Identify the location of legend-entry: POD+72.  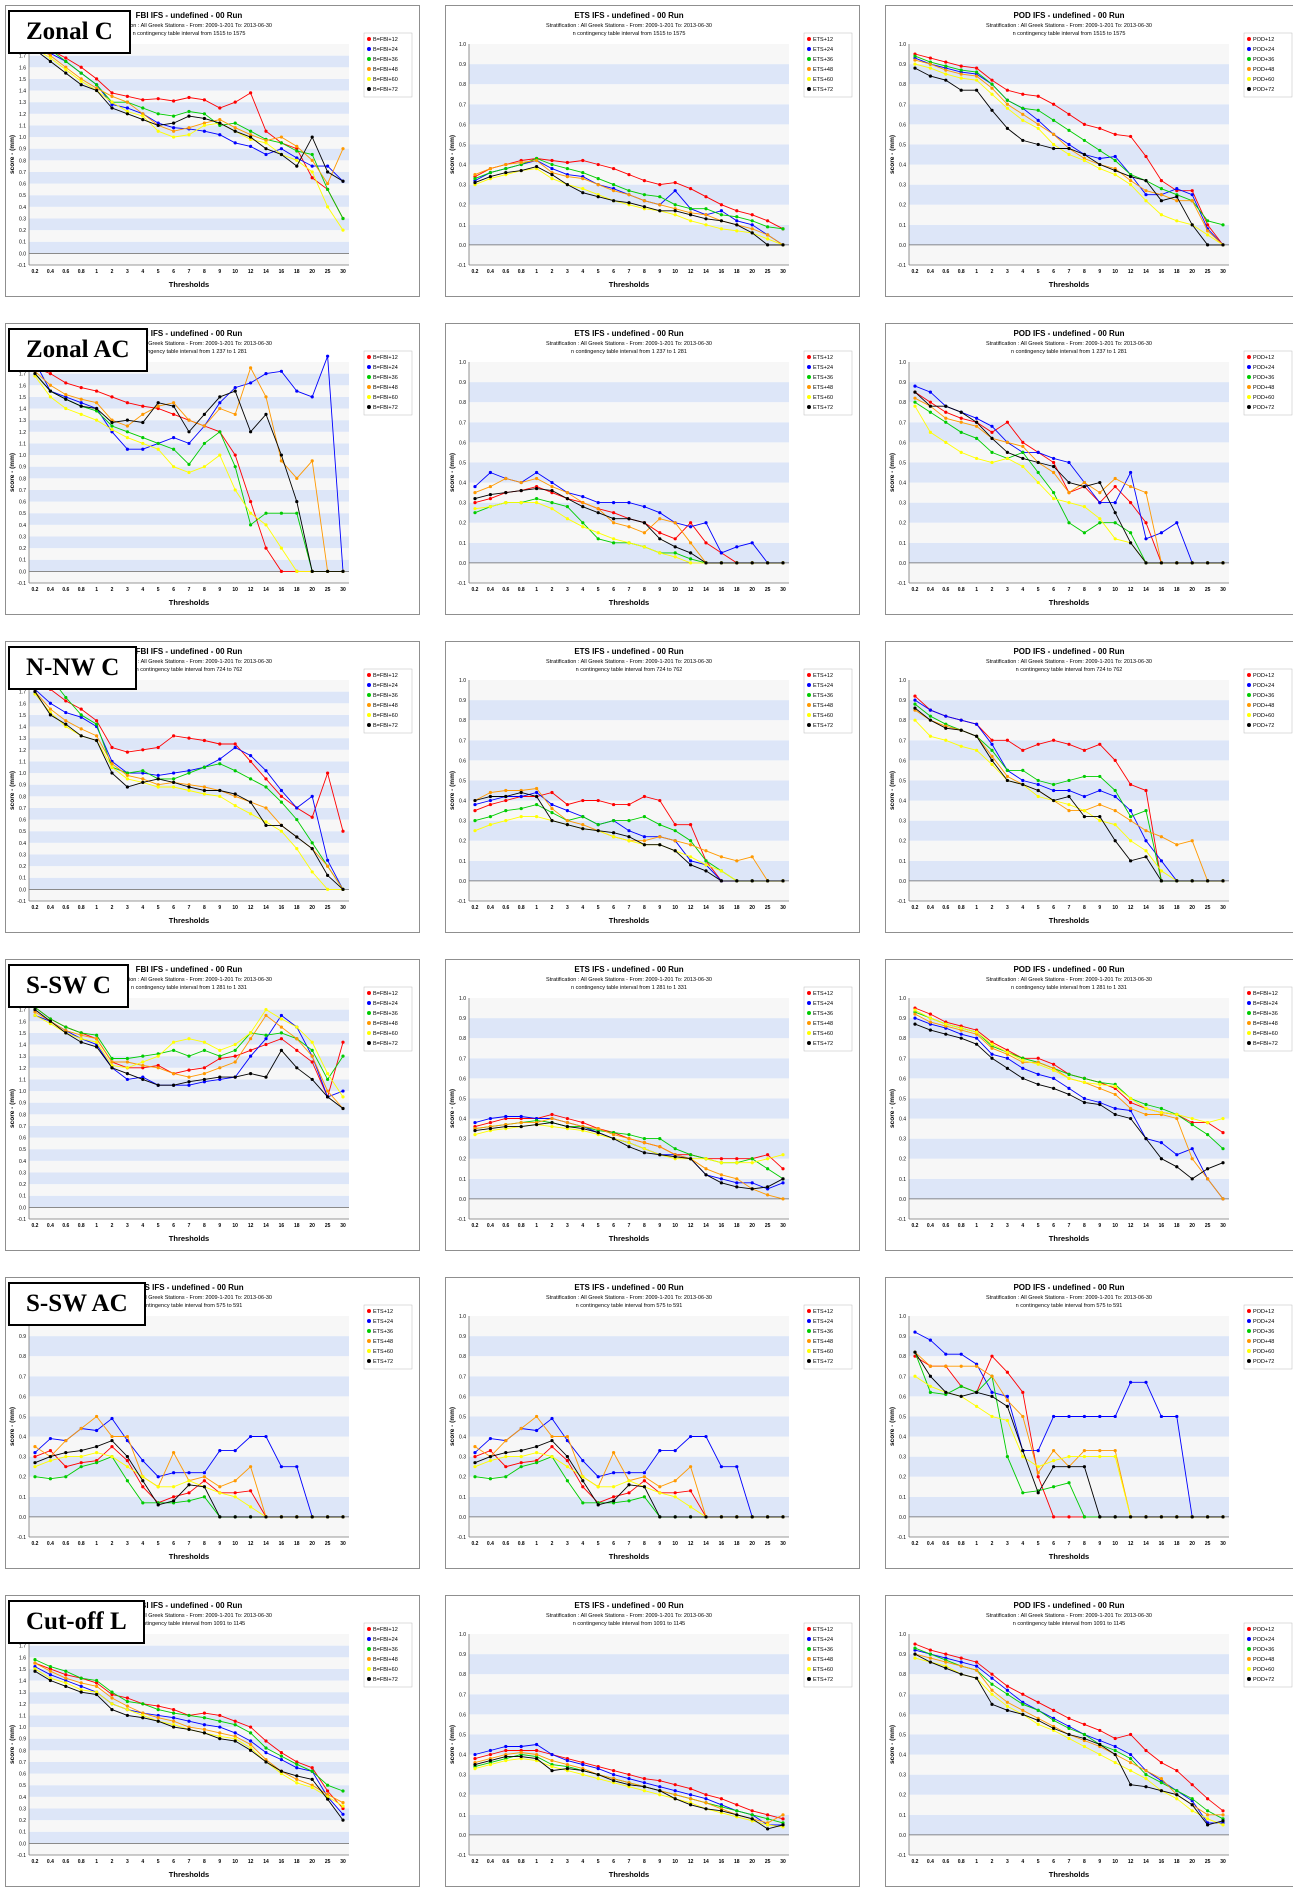
(1263, 1362).